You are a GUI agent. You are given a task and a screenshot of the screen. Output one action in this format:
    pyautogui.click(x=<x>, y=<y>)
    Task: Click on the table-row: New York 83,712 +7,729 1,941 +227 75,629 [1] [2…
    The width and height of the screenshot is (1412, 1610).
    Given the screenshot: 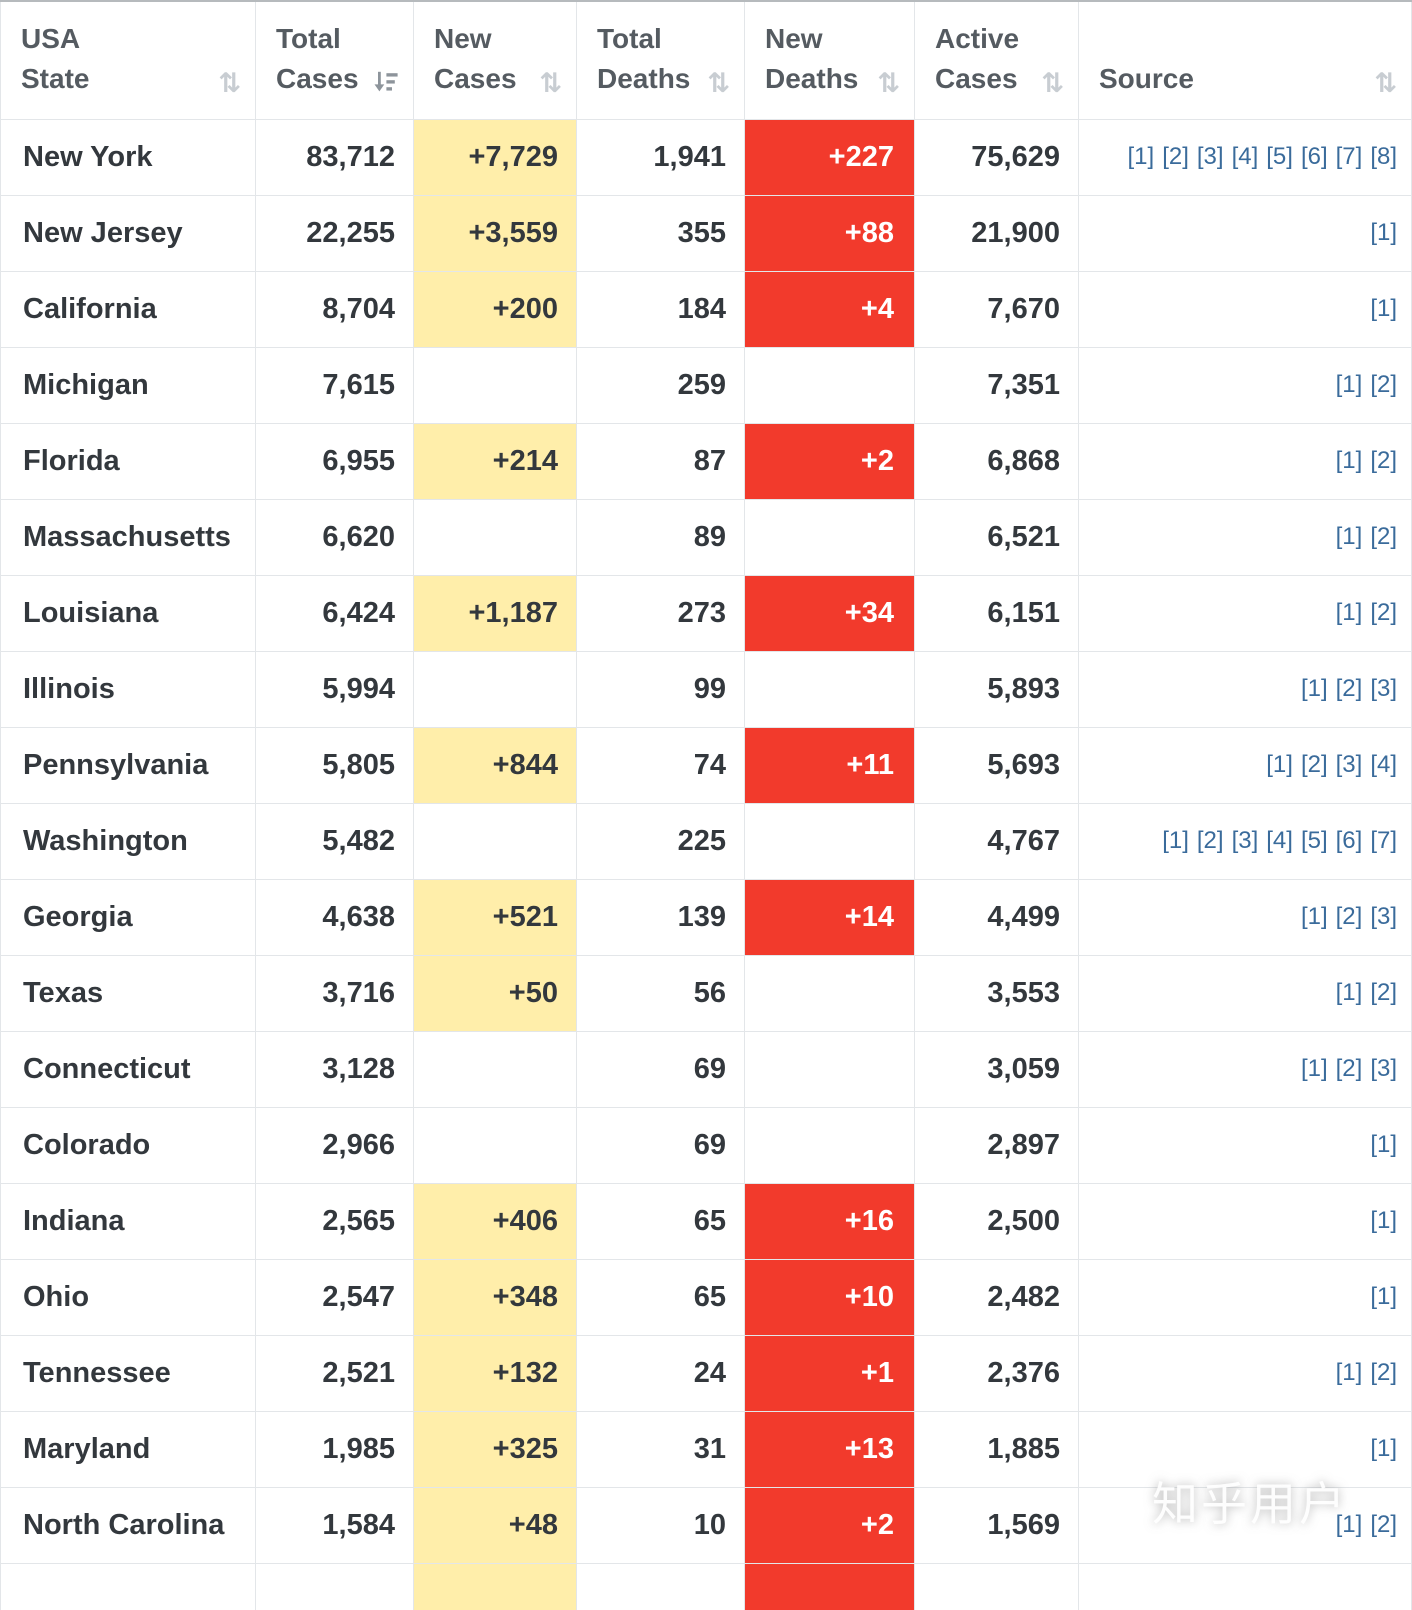 What is the action you would take?
    pyautogui.click(x=706, y=157)
    